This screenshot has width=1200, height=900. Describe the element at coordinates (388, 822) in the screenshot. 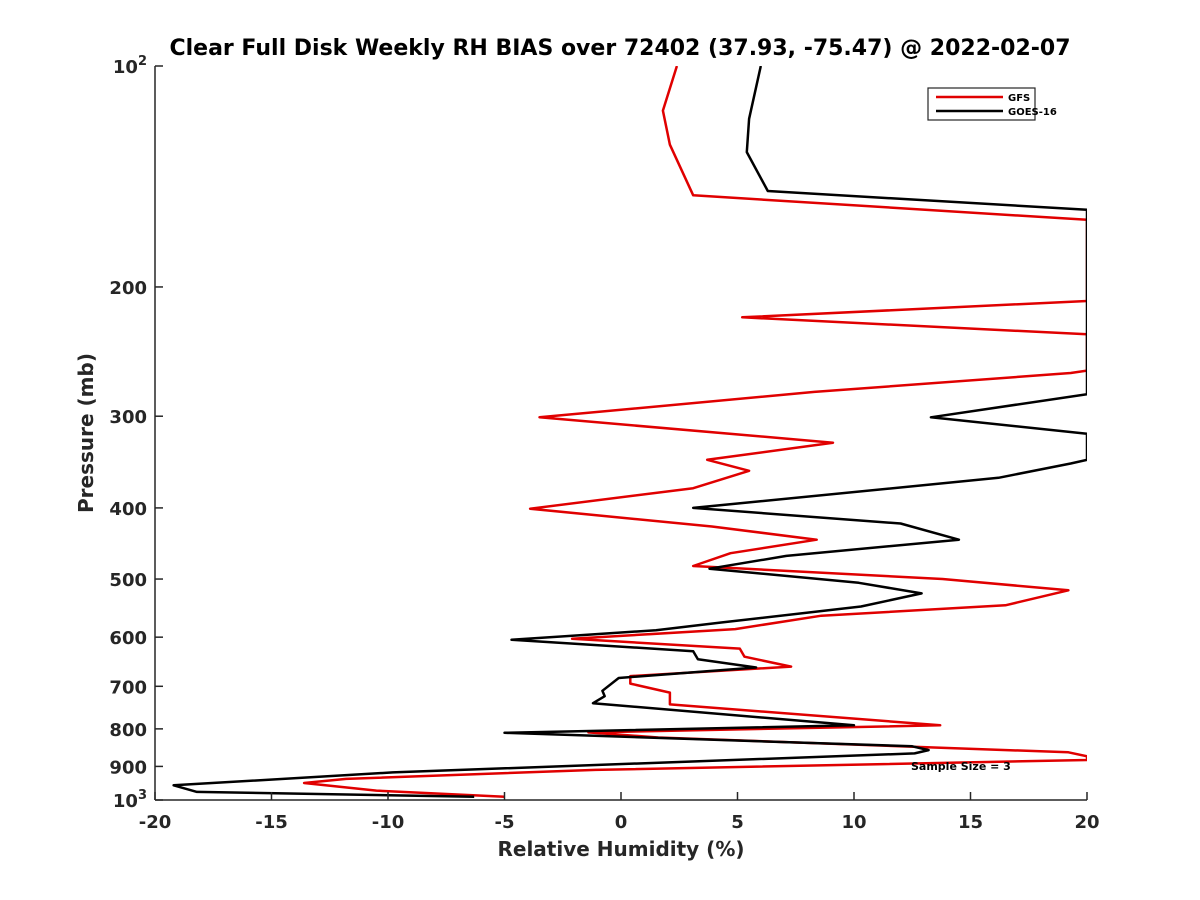

I see `x-tick-label: -10` at that location.